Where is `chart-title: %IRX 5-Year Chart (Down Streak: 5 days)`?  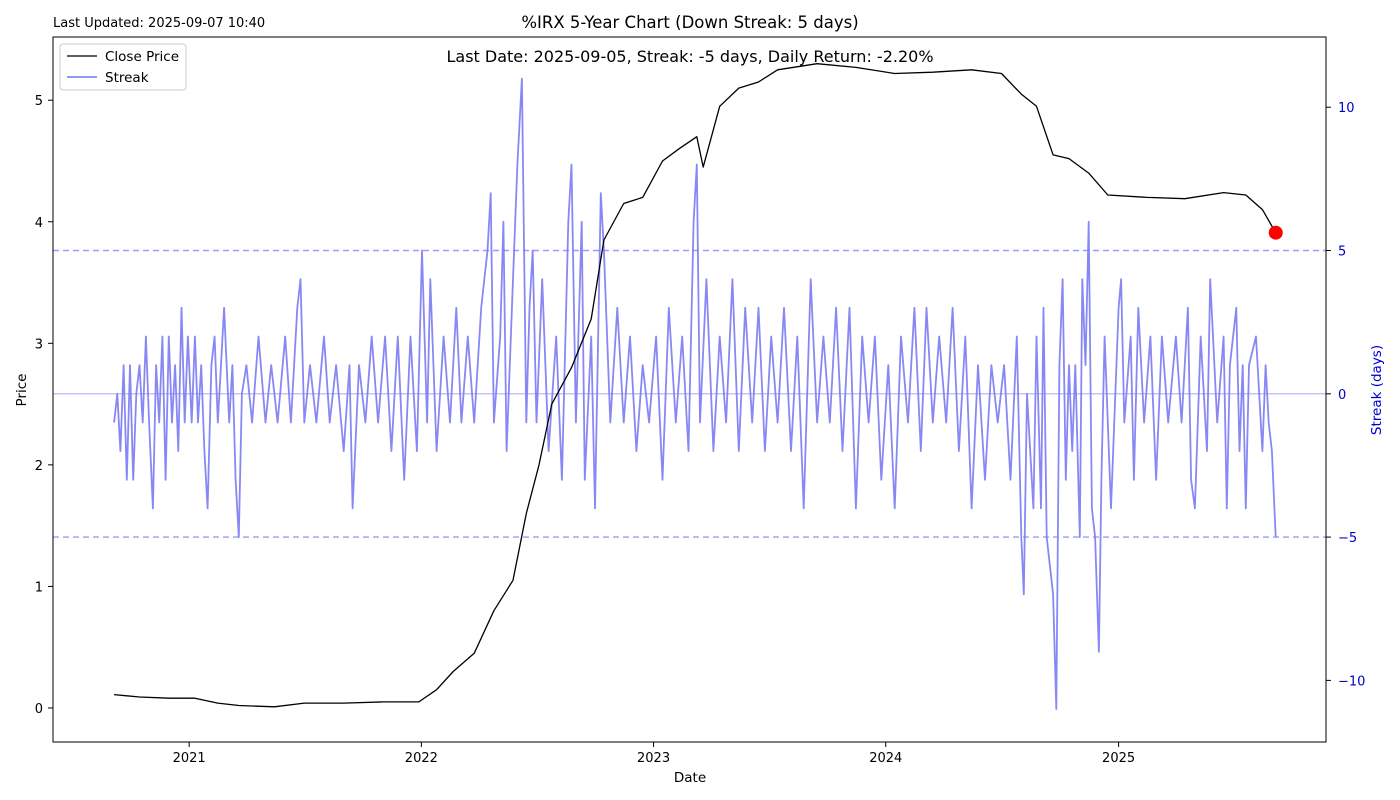 chart-title: %IRX 5-Year Chart (Down Streak: 5 days) is located at coordinates (689, 22).